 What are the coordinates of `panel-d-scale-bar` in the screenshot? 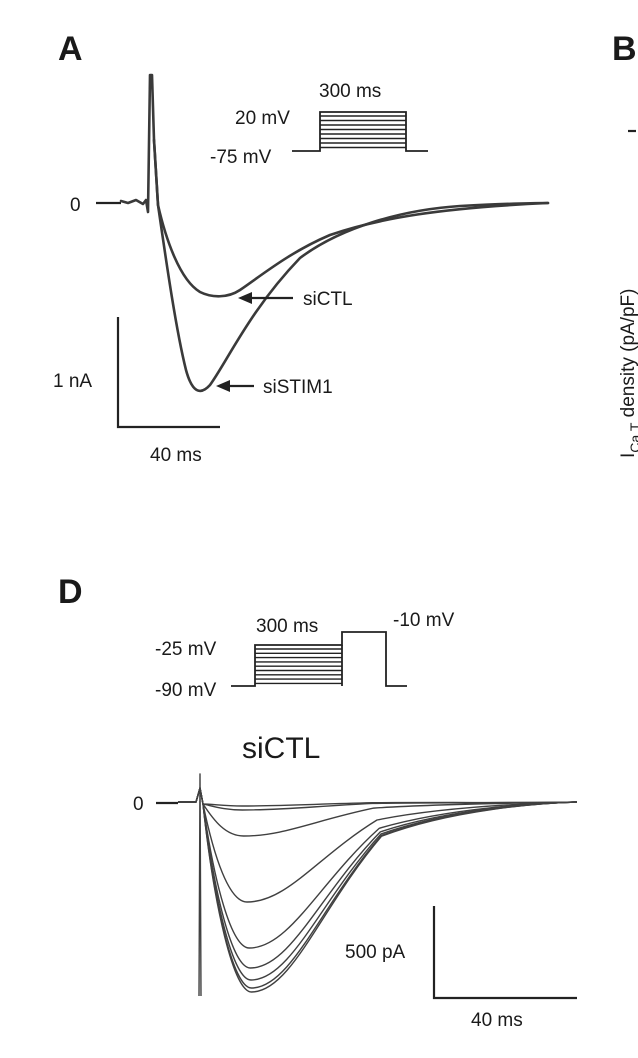 It's located at (504, 953).